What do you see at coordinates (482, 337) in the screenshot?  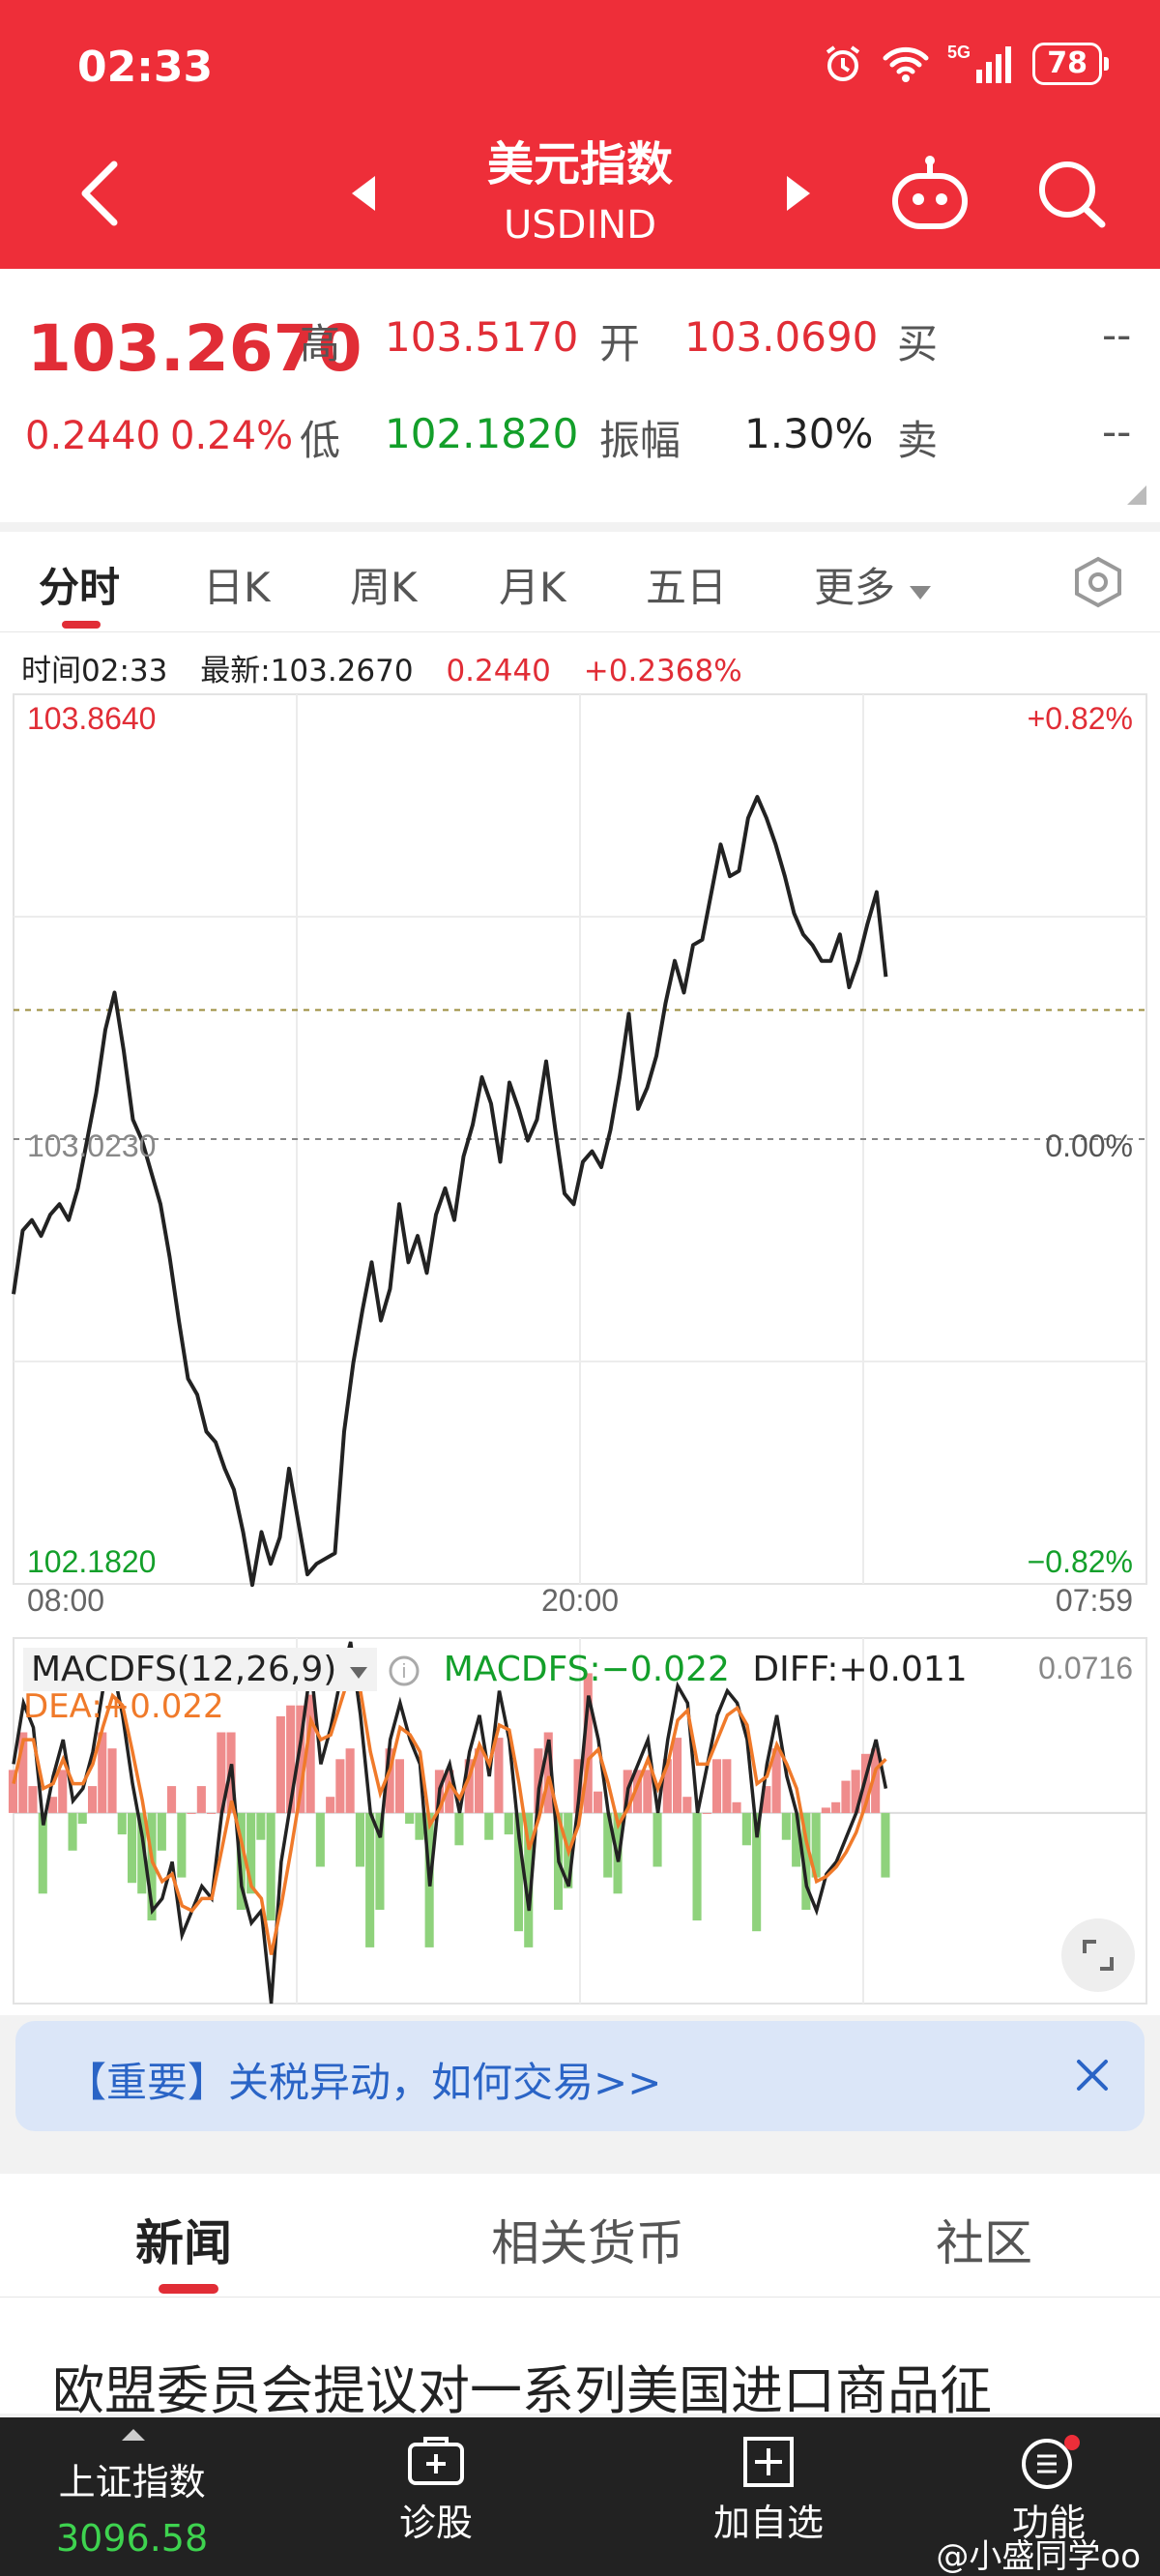 I see `high-value: 103.5170` at bounding box center [482, 337].